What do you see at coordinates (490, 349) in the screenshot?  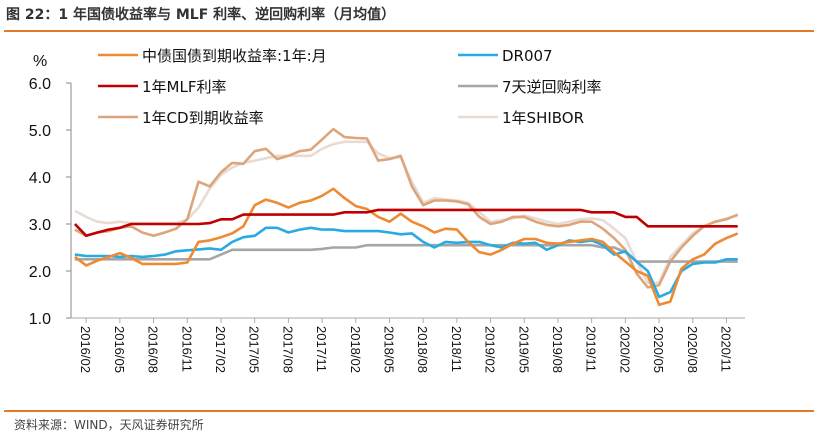 I see `x-tick-label: 2019/02` at bounding box center [490, 349].